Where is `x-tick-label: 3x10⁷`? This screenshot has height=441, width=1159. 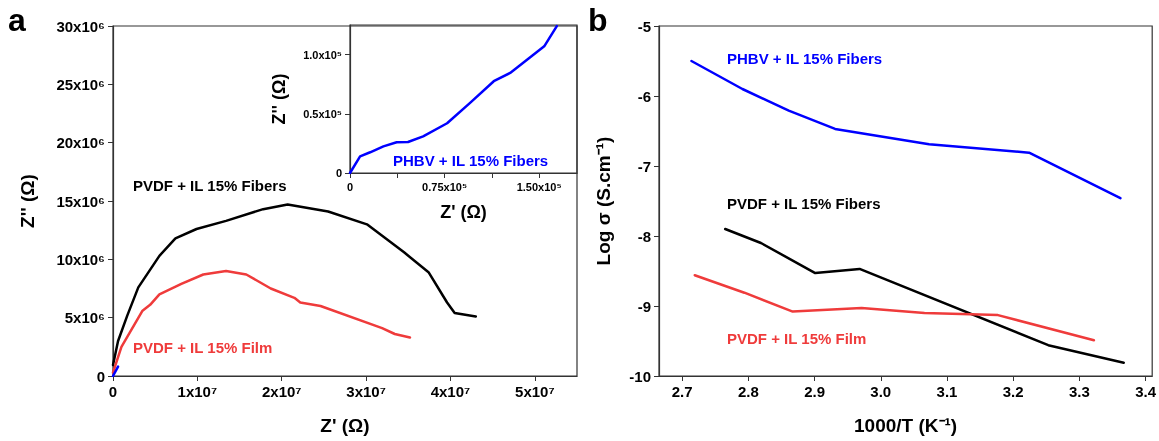 x-tick-label: 3x10⁷ is located at coordinates (366, 391).